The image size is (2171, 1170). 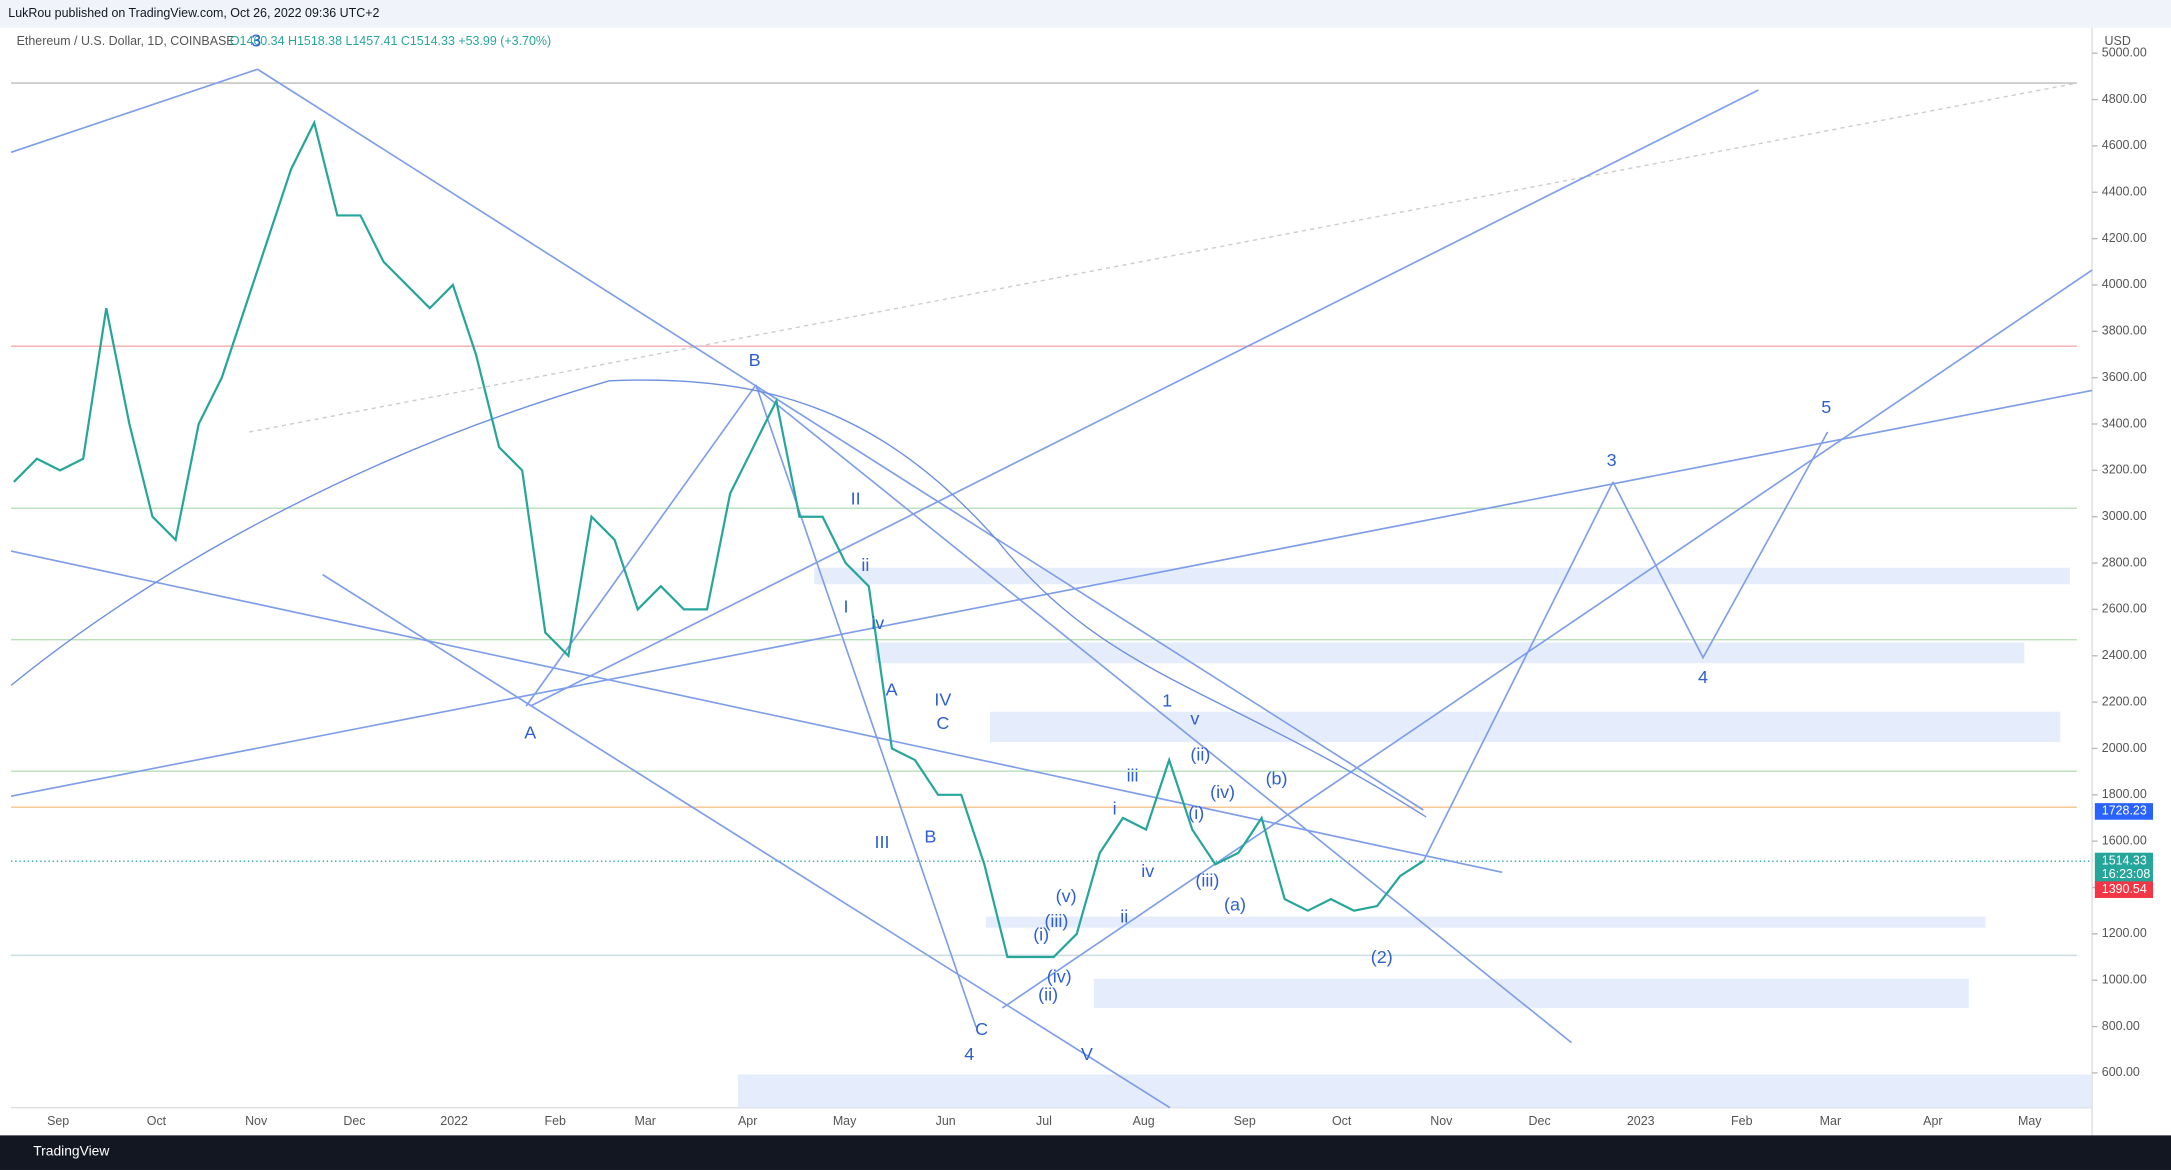 I want to click on symbol: Ethereum / U.S. Dollar, 1D, COINBASE, so click(x=126, y=41).